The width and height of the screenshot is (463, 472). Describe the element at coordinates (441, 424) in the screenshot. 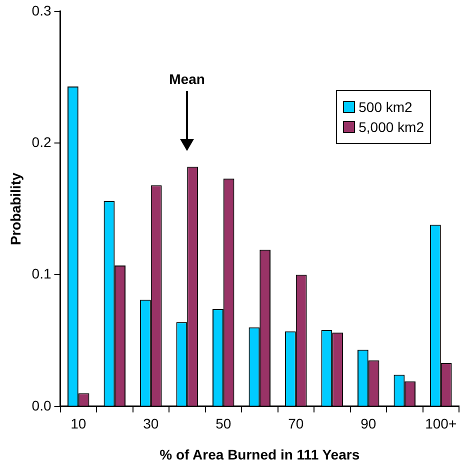

I see `x-tick-label: 100+` at that location.